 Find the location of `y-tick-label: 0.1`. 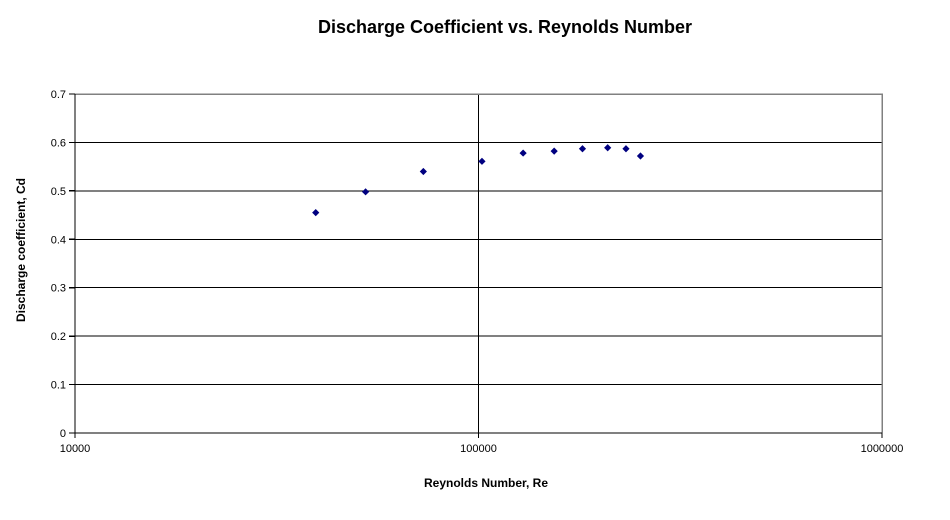

y-tick-label: 0.1 is located at coordinates (58, 386).